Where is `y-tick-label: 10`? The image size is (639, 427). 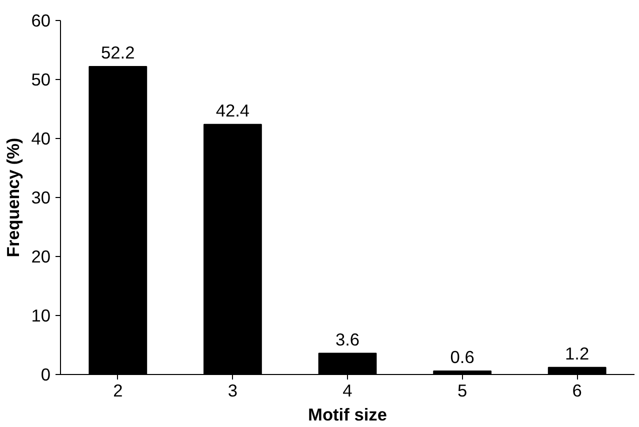 y-tick-label: 10 is located at coordinates (41, 316).